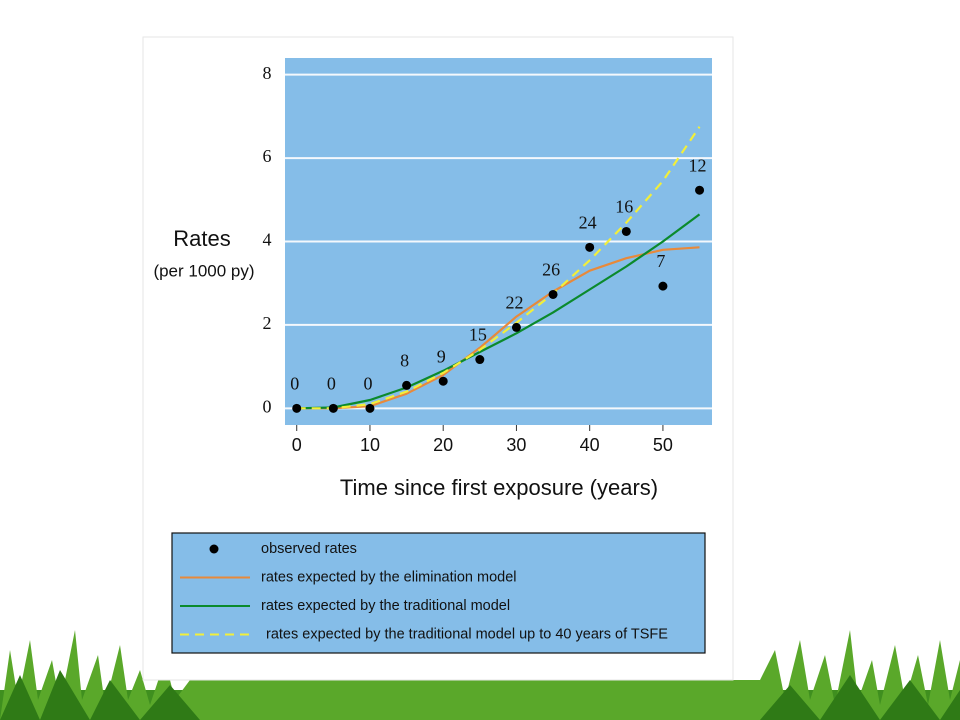 The width and height of the screenshot is (960, 720). I want to click on legend-label: rates expected by the traditional model, so click(385, 606).